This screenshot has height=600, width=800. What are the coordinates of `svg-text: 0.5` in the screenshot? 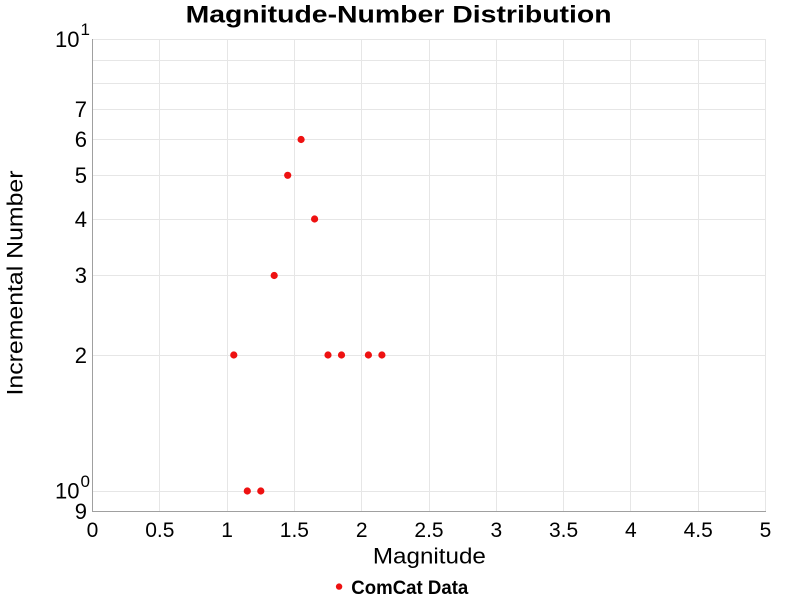 It's located at (159, 530).